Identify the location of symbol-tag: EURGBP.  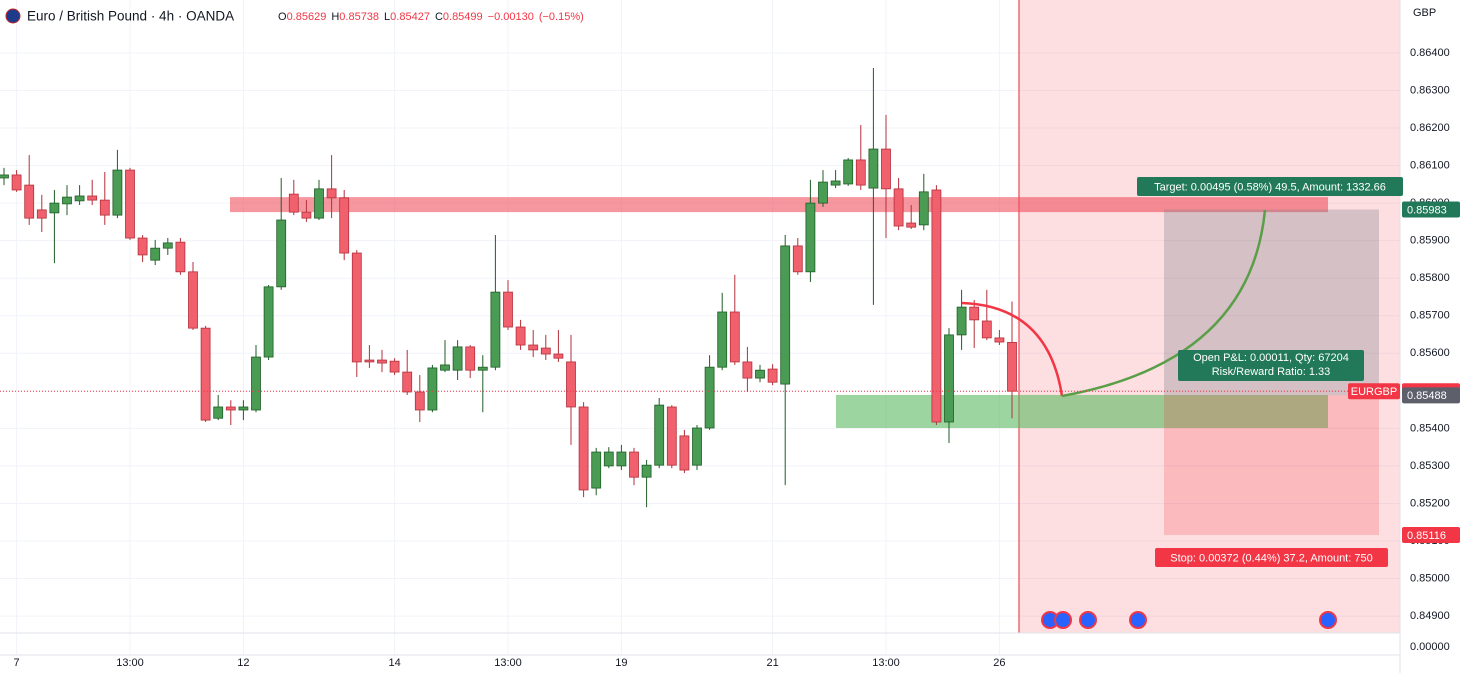
(1374, 392).